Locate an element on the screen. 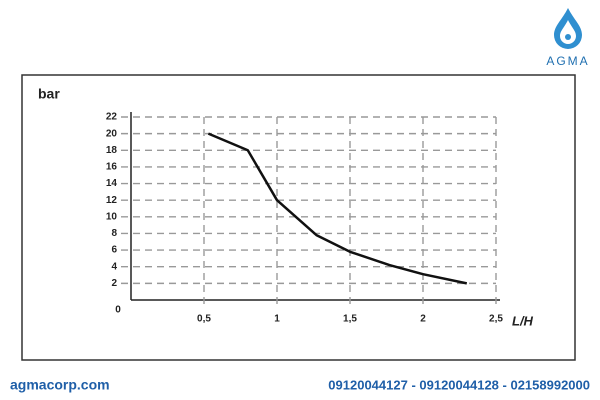 The image size is (600, 400). x-tick-label: 0,5 is located at coordinates (204, 319).